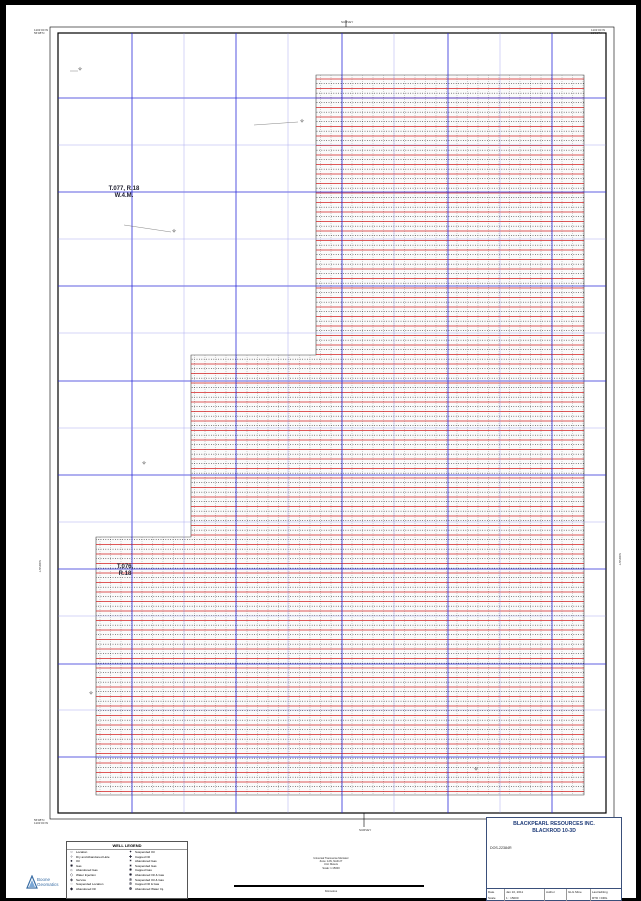  I want to click on legend-item: ☼ Abandoned Gas, so click(98, 870).